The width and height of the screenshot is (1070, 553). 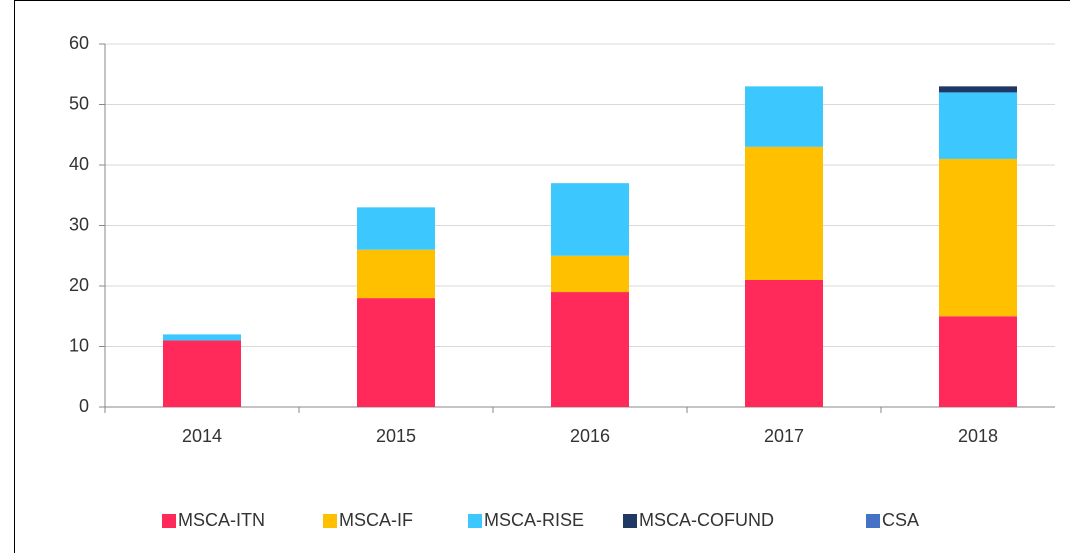 What do you see at coordinates (84, 406) in the screenshot?
I see `y-tick-label: 0` at bounding box center [84, 406].